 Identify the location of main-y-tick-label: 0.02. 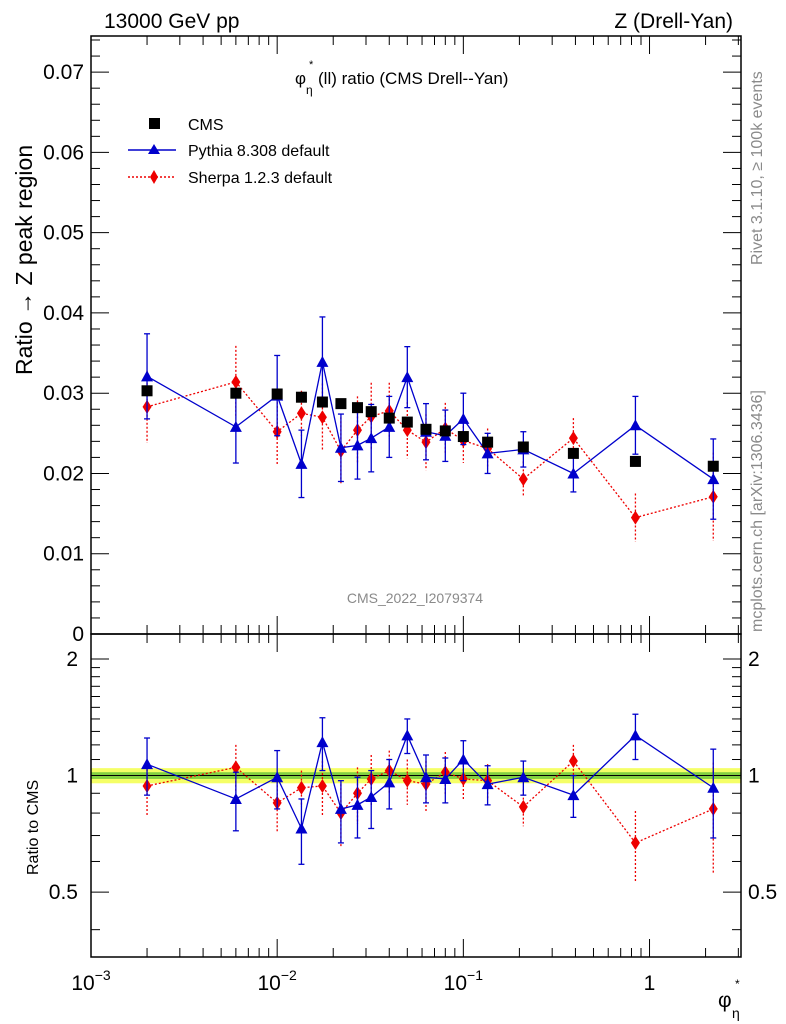
(63, 473).